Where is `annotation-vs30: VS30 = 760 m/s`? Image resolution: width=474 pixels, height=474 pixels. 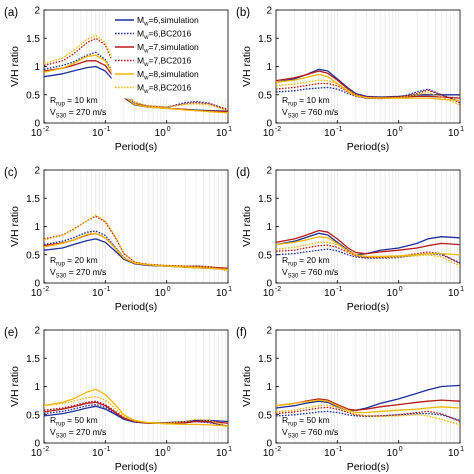 annotation-vs30: VS30 = 760 m/s is located at coordinates (310, 433).